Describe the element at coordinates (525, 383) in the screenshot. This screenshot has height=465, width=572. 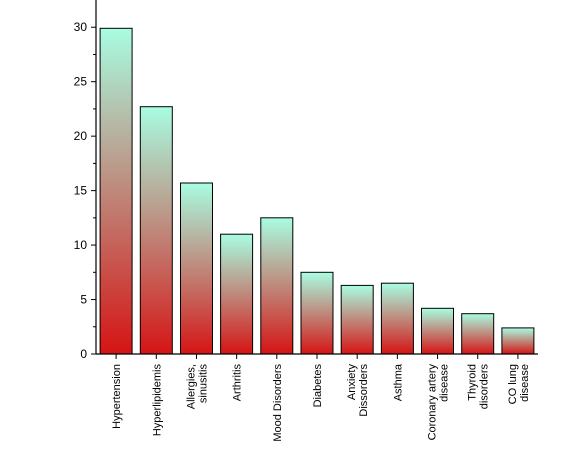
I see `category-label-10-1: disease` at that location.